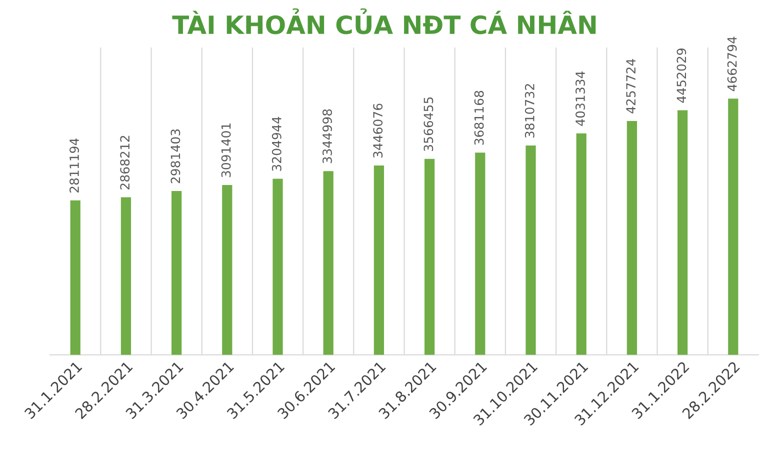 The height and width of the screenshot is (452, 770). I want to click on data-label: 3566455, so click(429, 124).